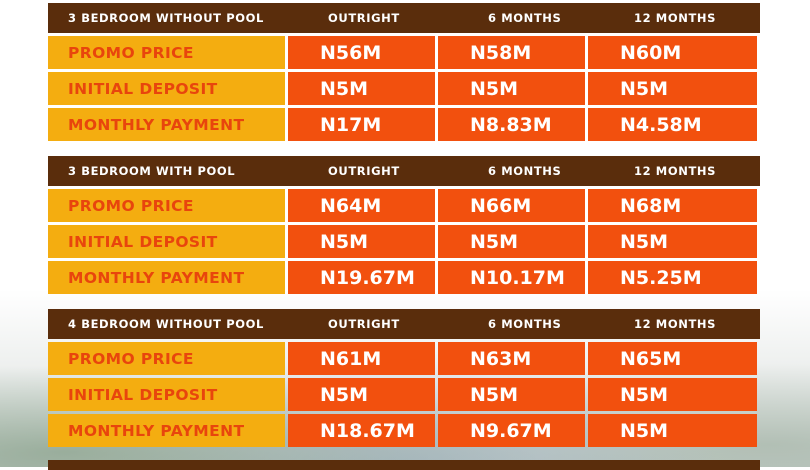  Describe the element at coordinates (672, 52) in the screenshot. I see `cell-12-months: N60M` at that location.